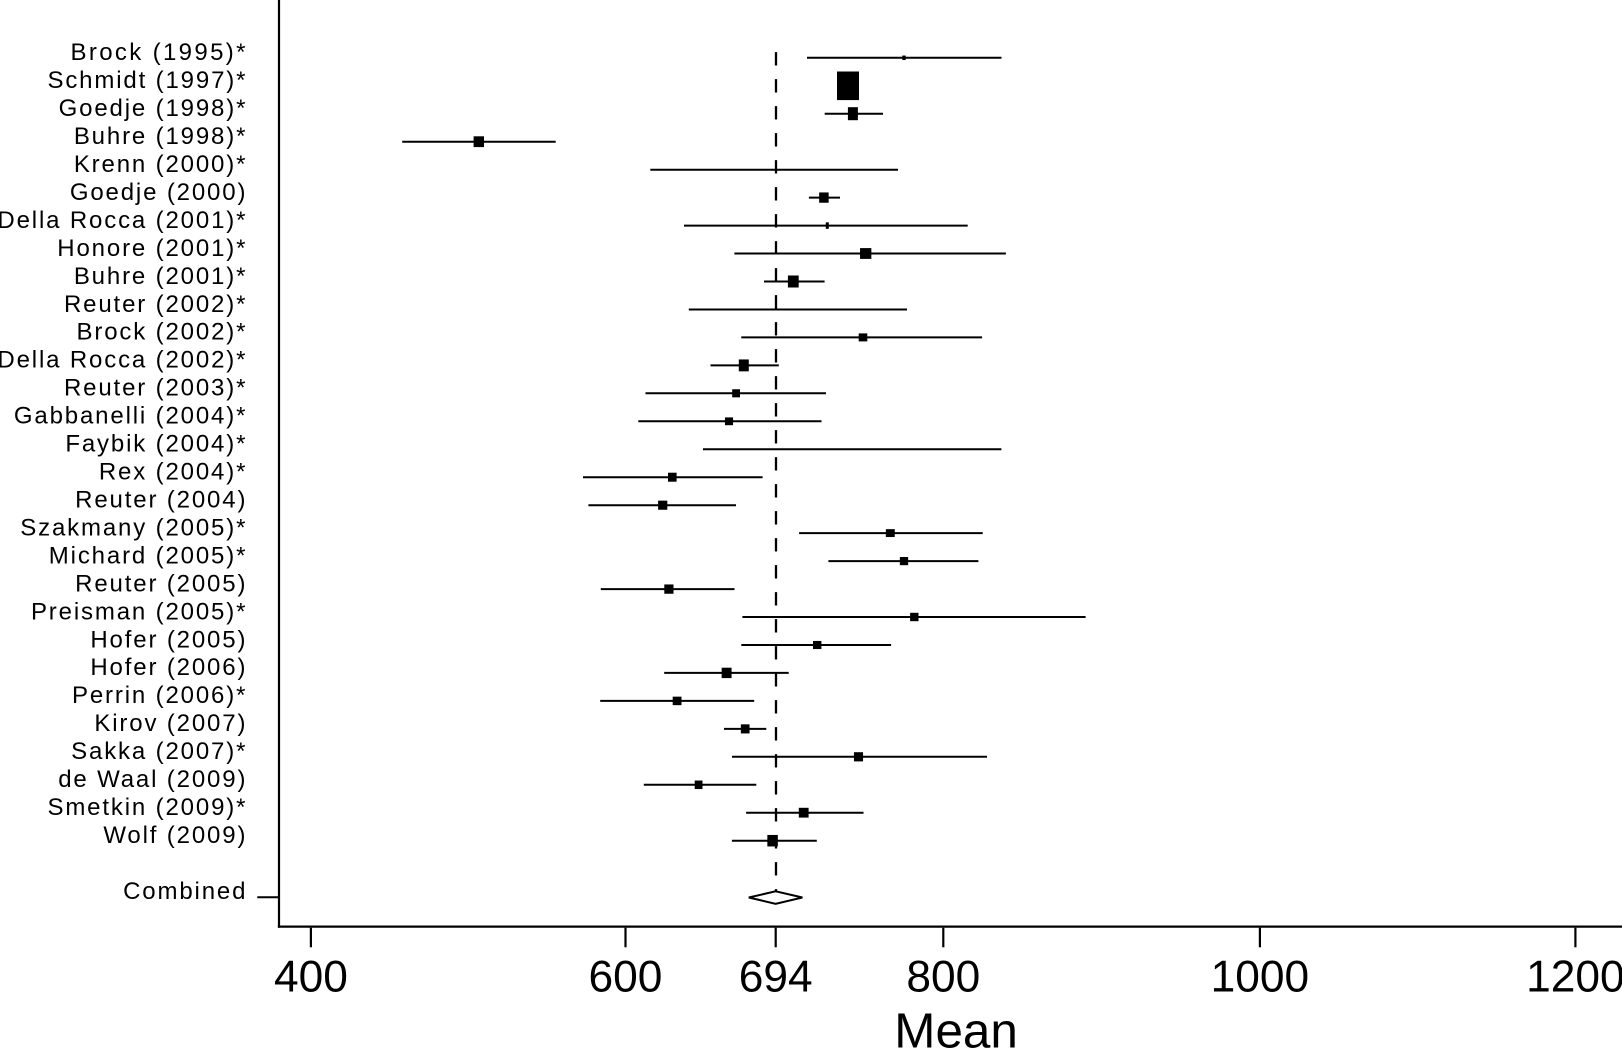 This screenshot has width=1622, height=1049. I want to click on svg-text: Buhre (1998)*, so click(160, 136).